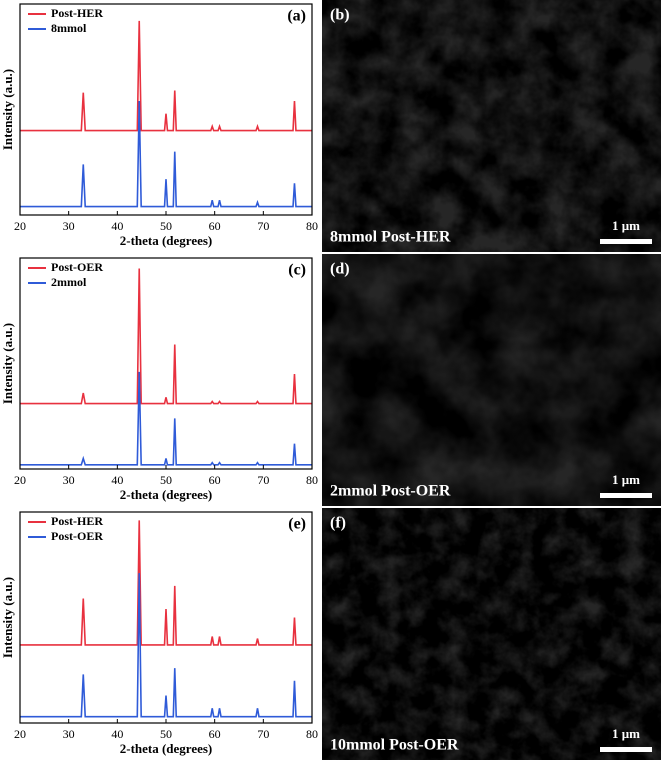 The image size is (661, 761). What do you see at coordinates (297, 270) in the screenshot?
I see `panel-label: (c)` at bounding box center [297, 270].